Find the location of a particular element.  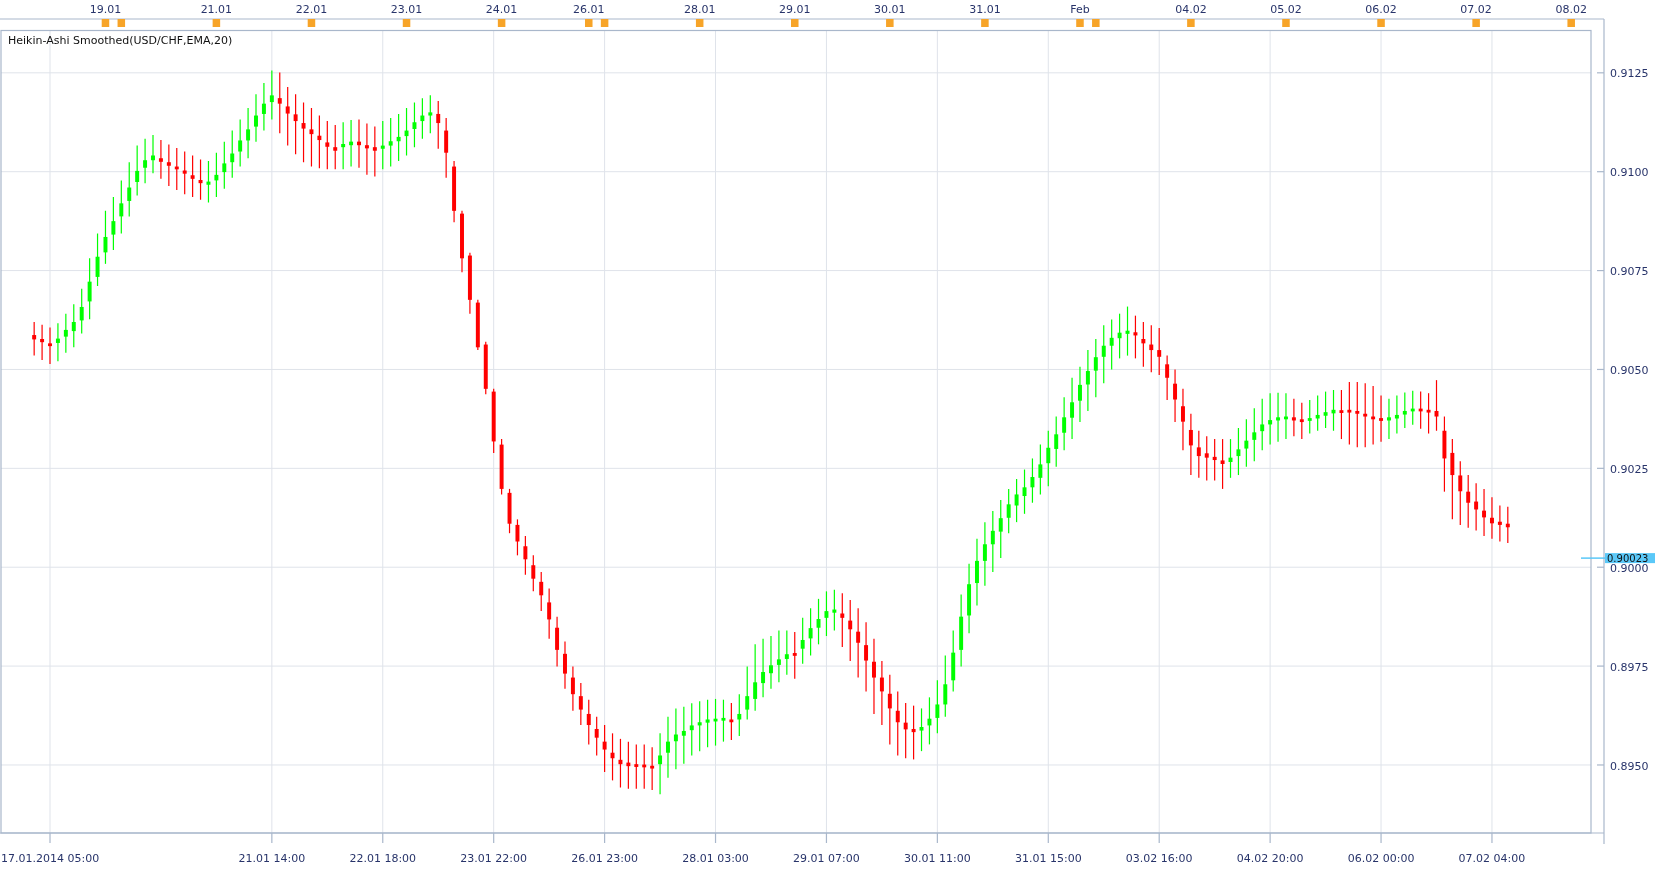

x-tick-label: 28.01 is located at coordinates (699, 9).